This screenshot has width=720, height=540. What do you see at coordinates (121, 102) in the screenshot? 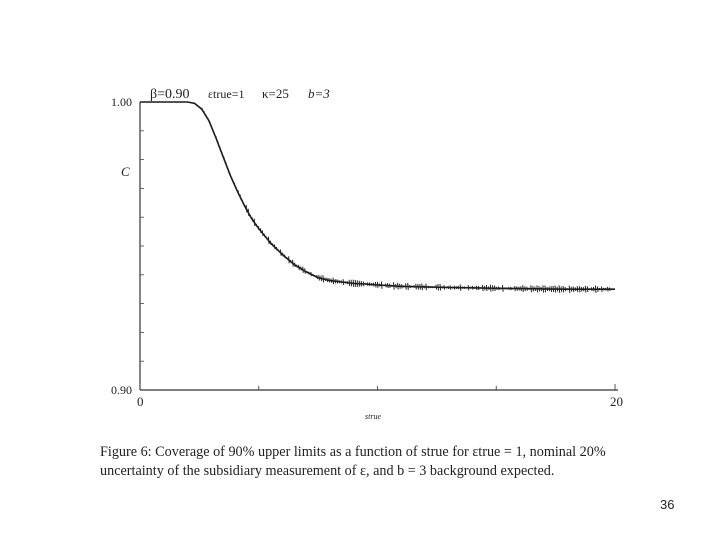
I see `y-tick-label-top: 1.00` at bounding box center [121, 102].